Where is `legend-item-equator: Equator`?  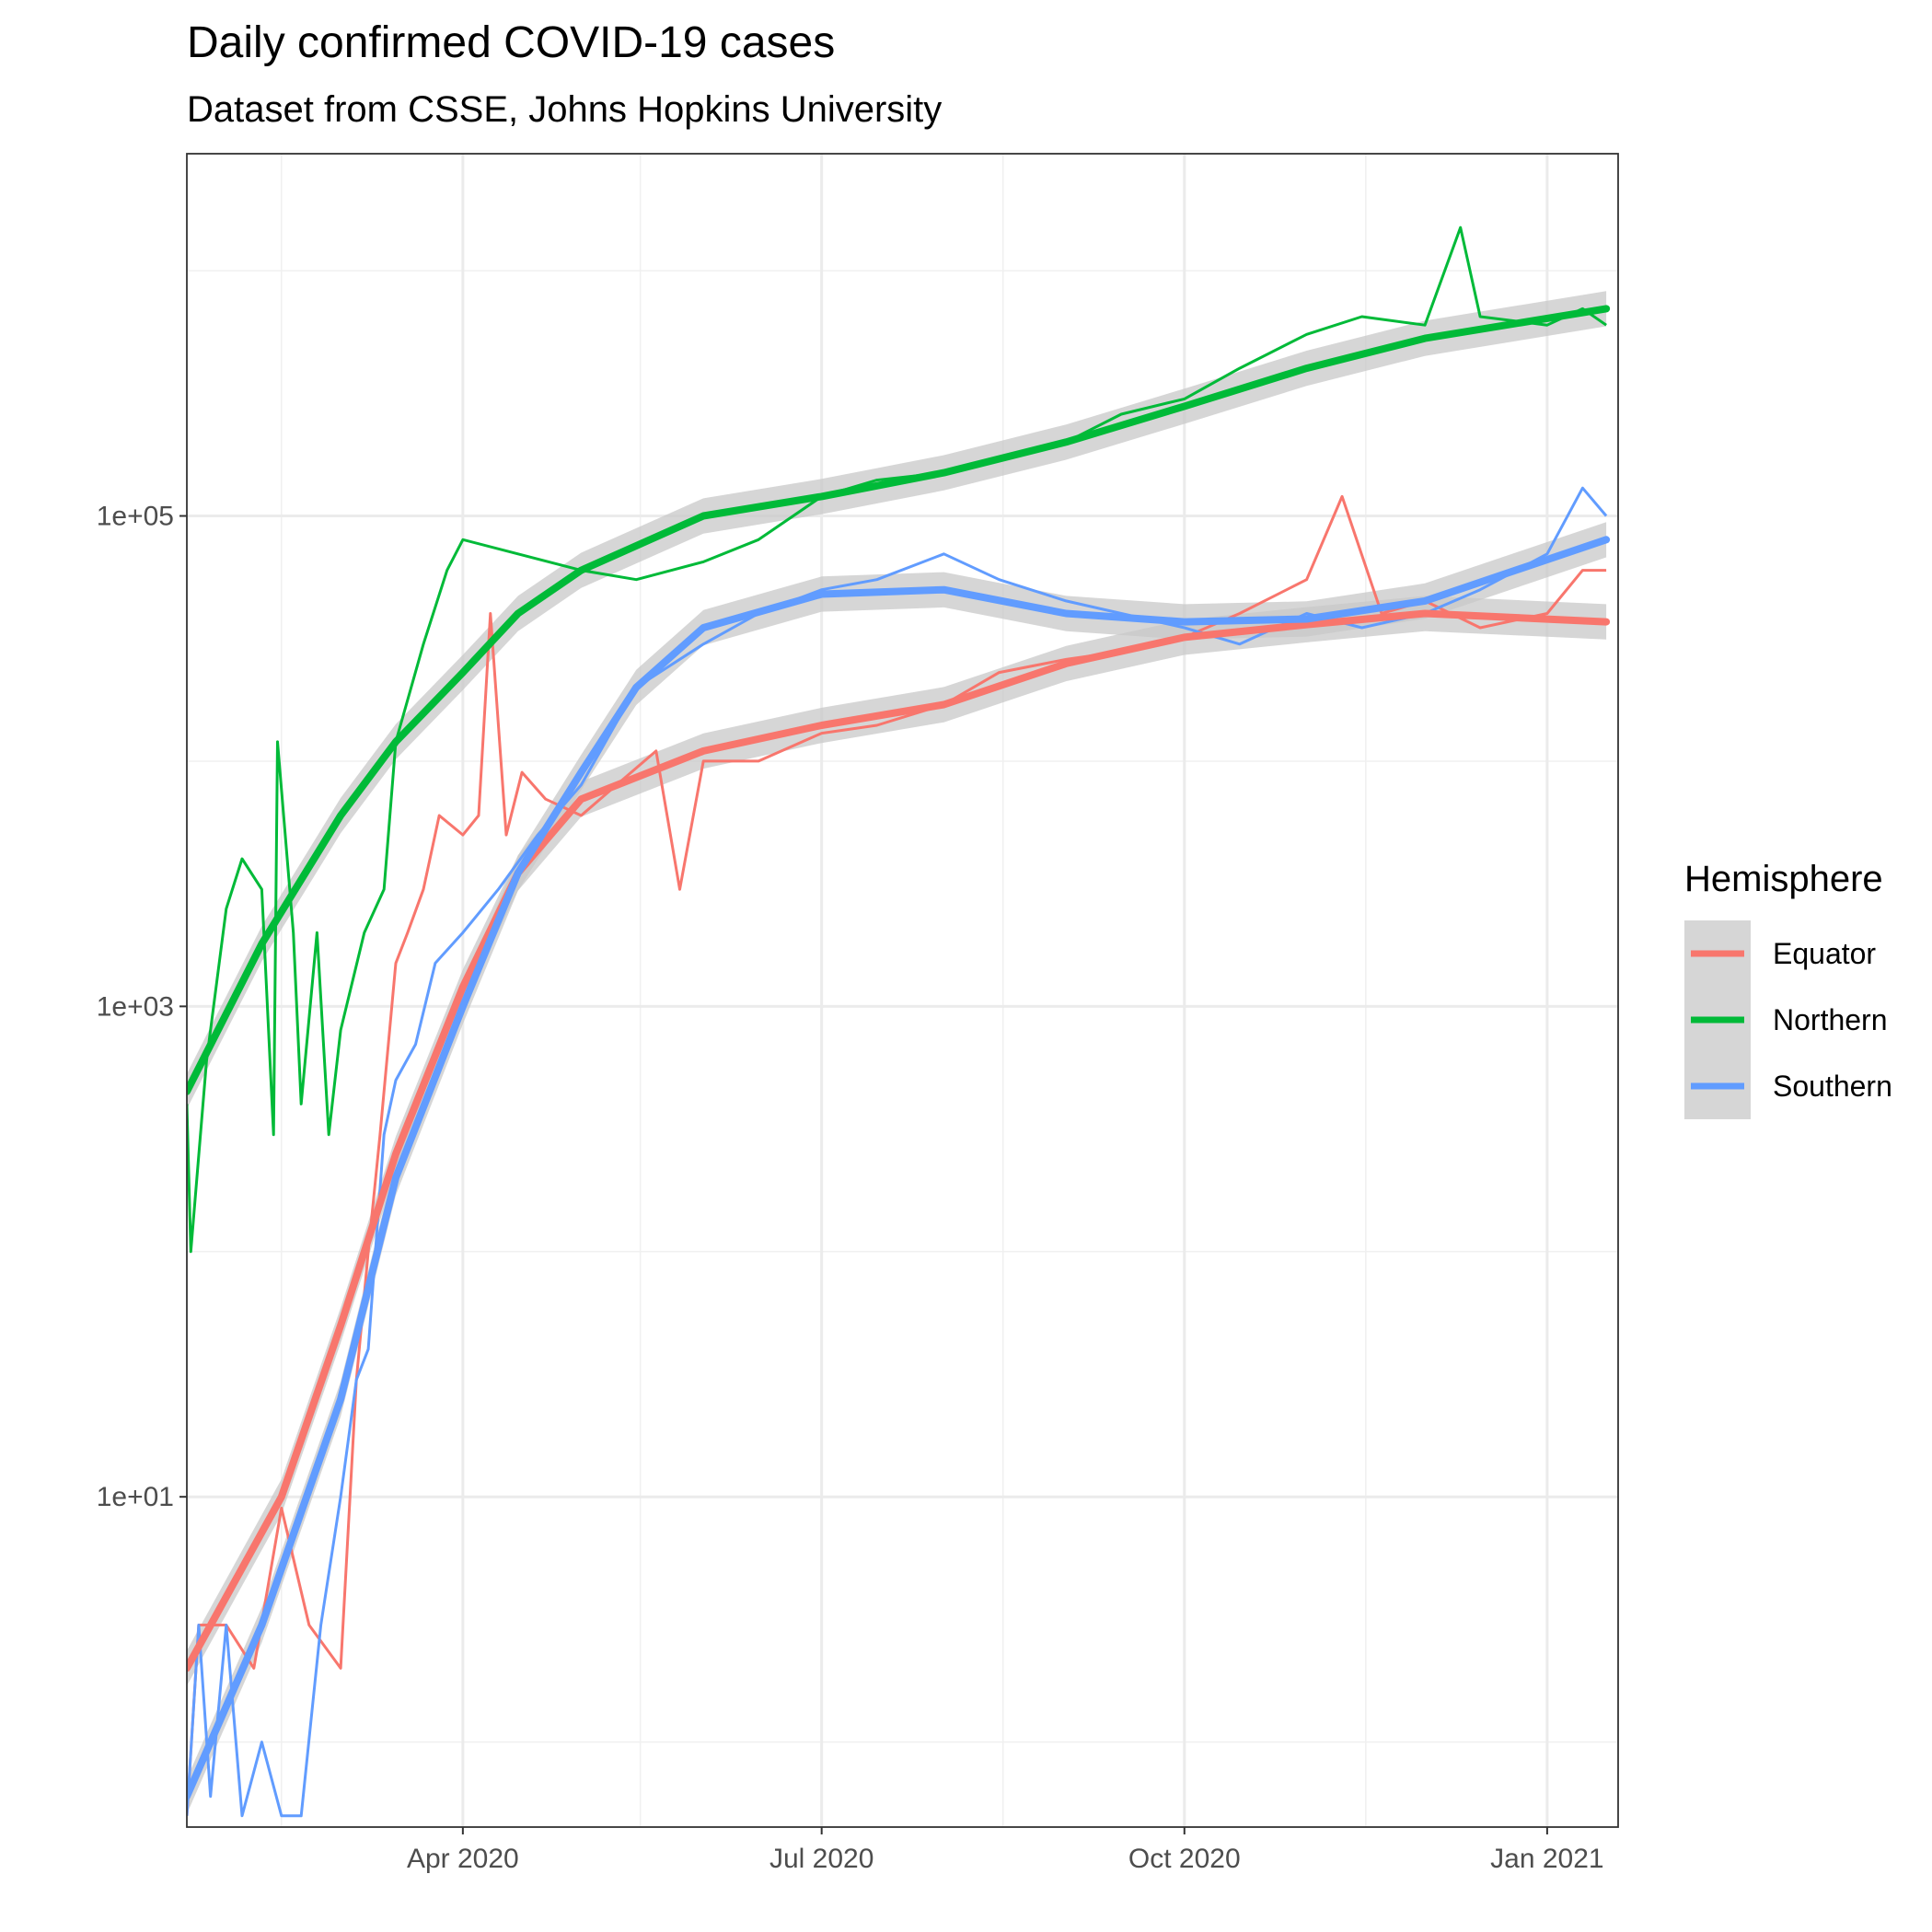
legend-item-equator: Equator is located at coordinates (1780, 954).